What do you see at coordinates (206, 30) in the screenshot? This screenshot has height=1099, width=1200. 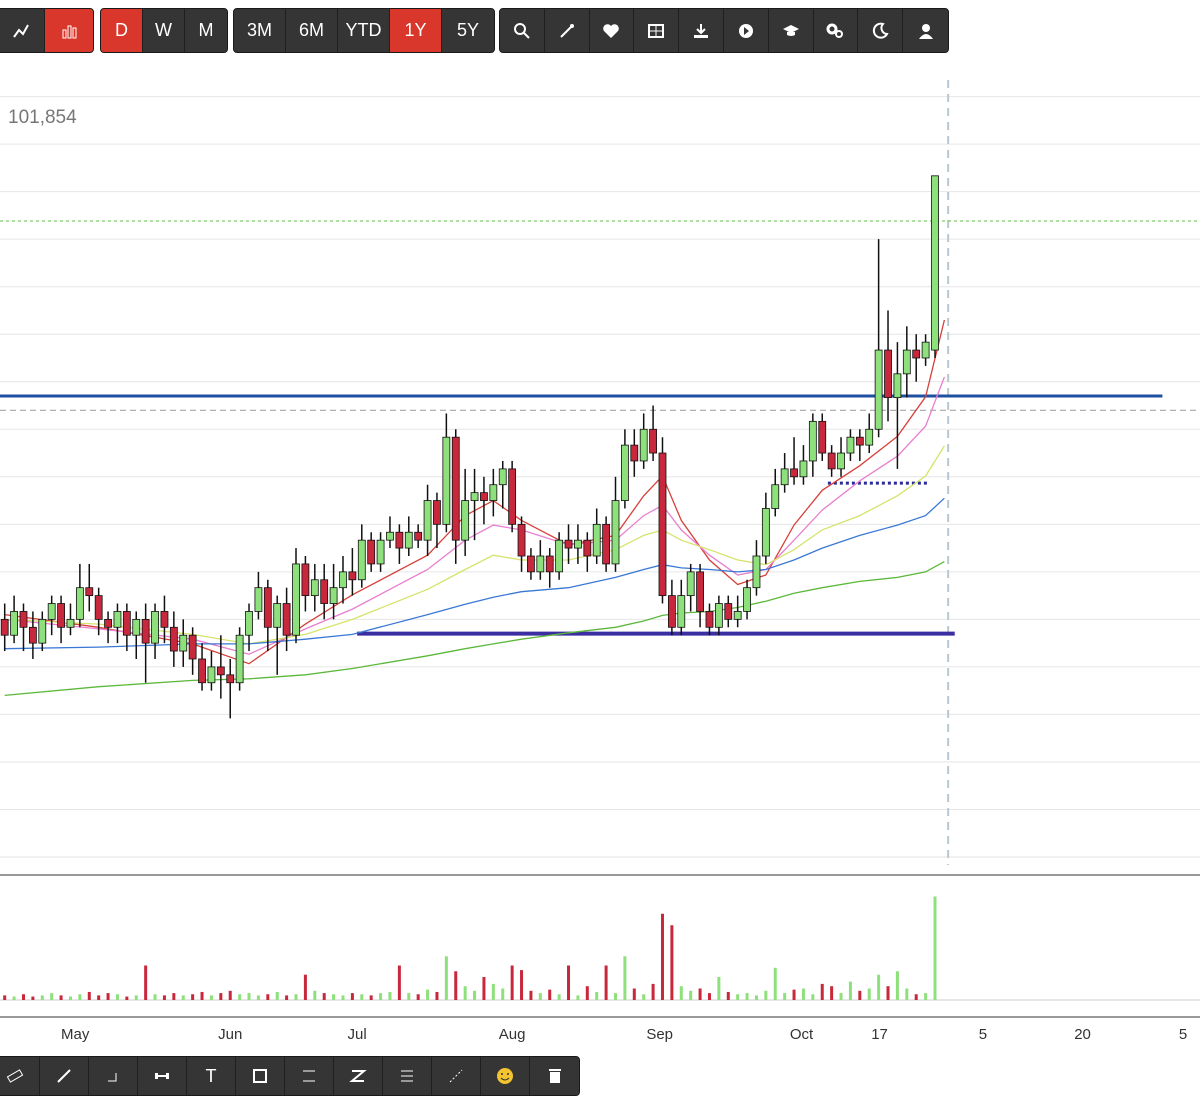 I see `toolbar-button: M` at bounding box center [206, 30].